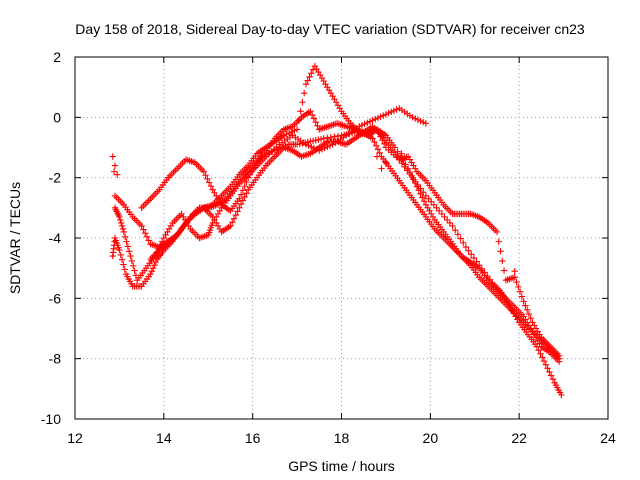  I want to click on y-tick-label: -2, so click(55, 178).